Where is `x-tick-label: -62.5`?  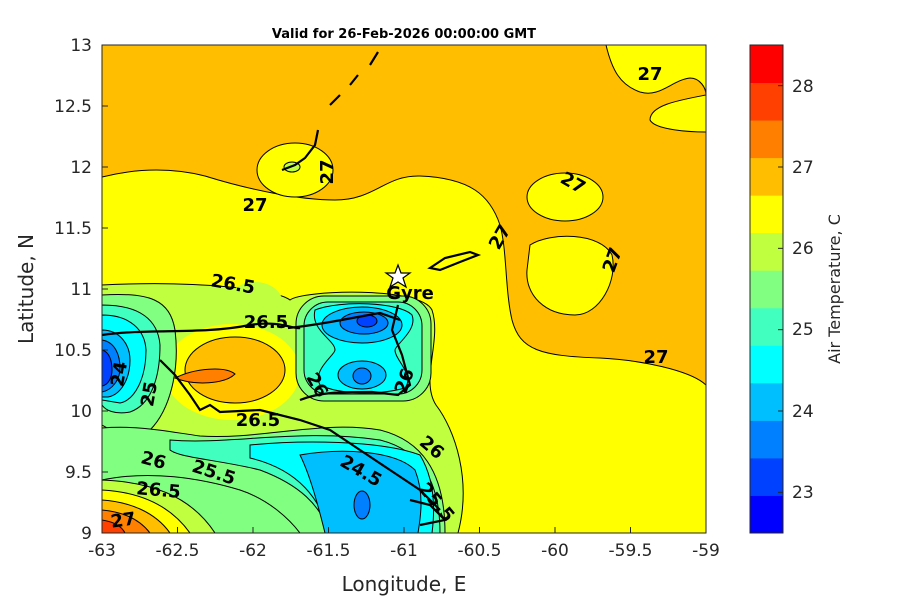 x-tick-label: -62.5 is located at coordinates (178, 551).